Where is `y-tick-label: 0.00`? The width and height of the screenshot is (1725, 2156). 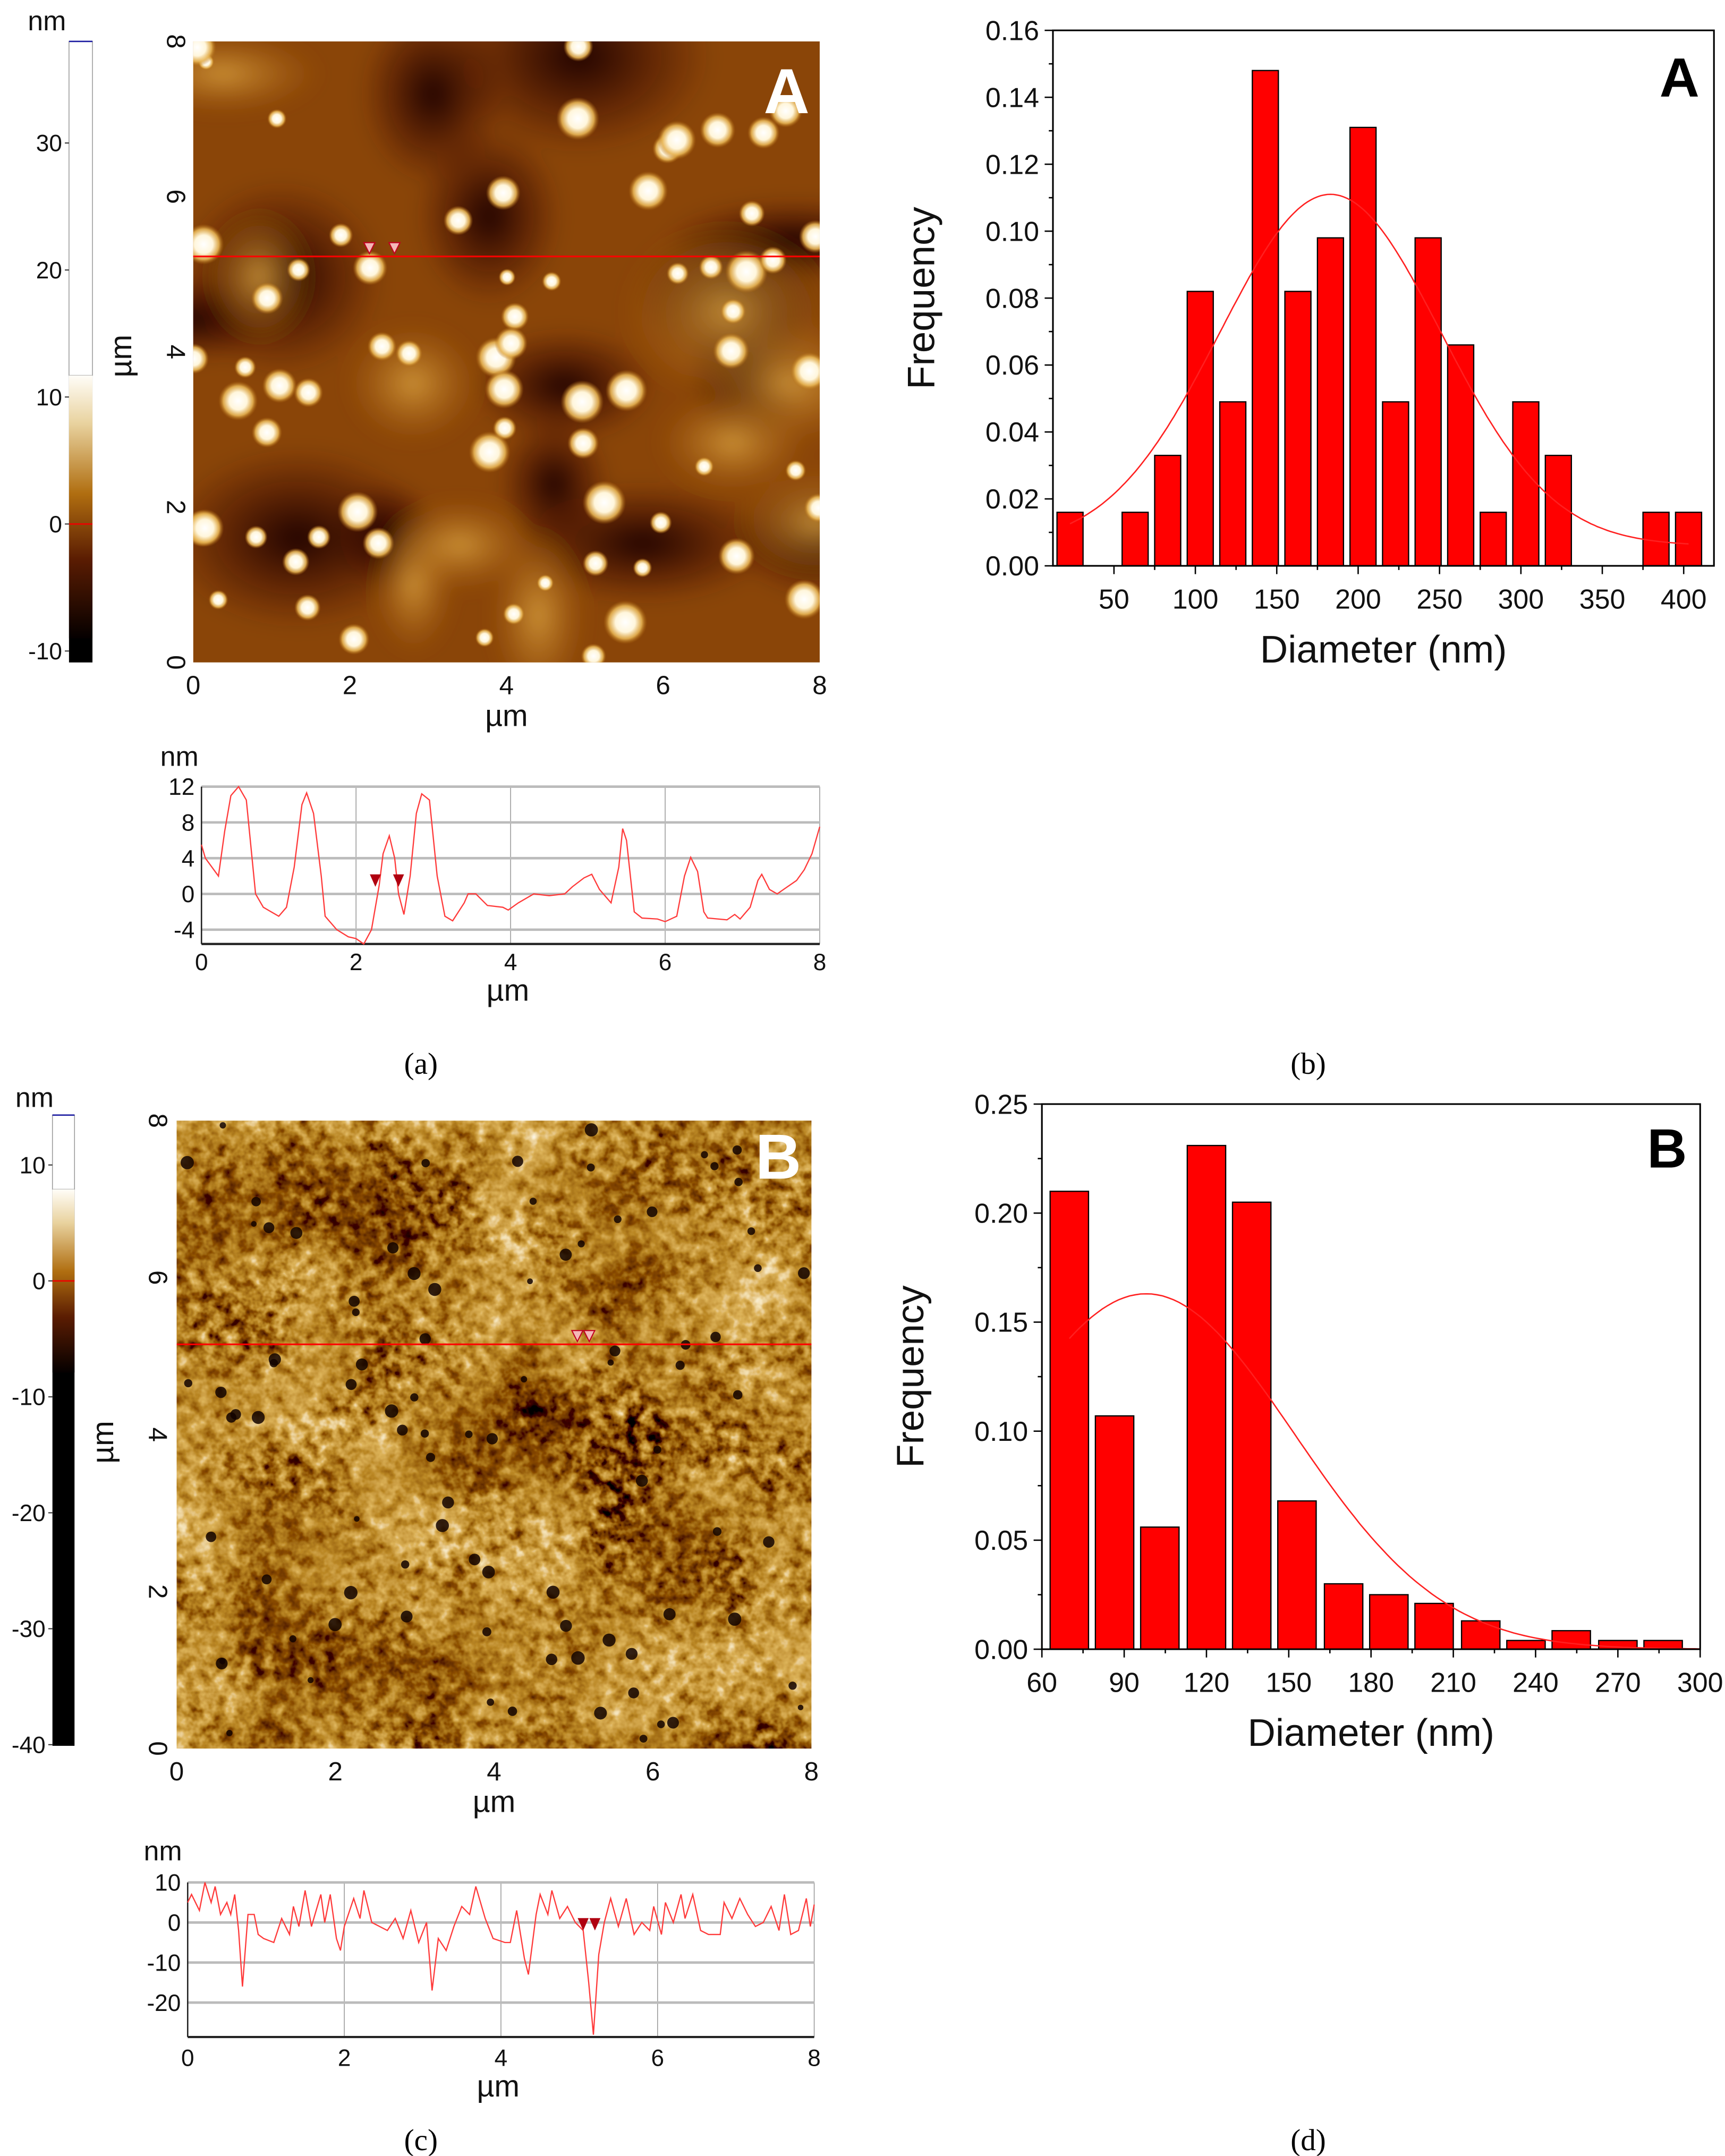
y-tick-label: 0.00 is located at coordinates (1012, 567).